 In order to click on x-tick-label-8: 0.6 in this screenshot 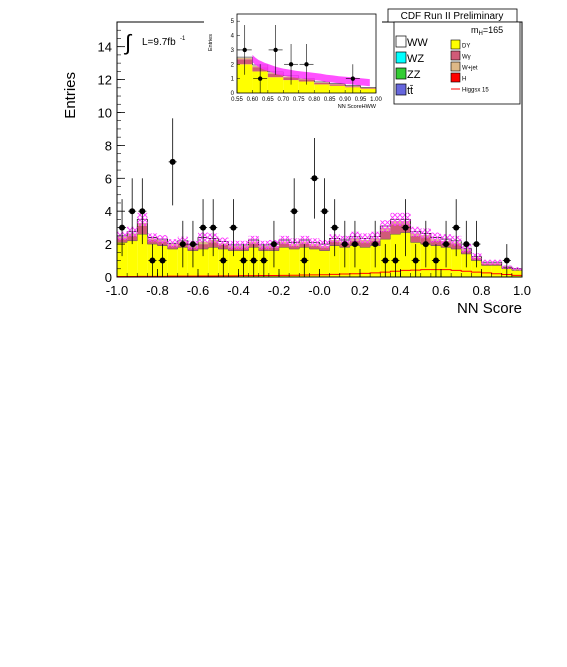, I will do `click(441, 290)`.